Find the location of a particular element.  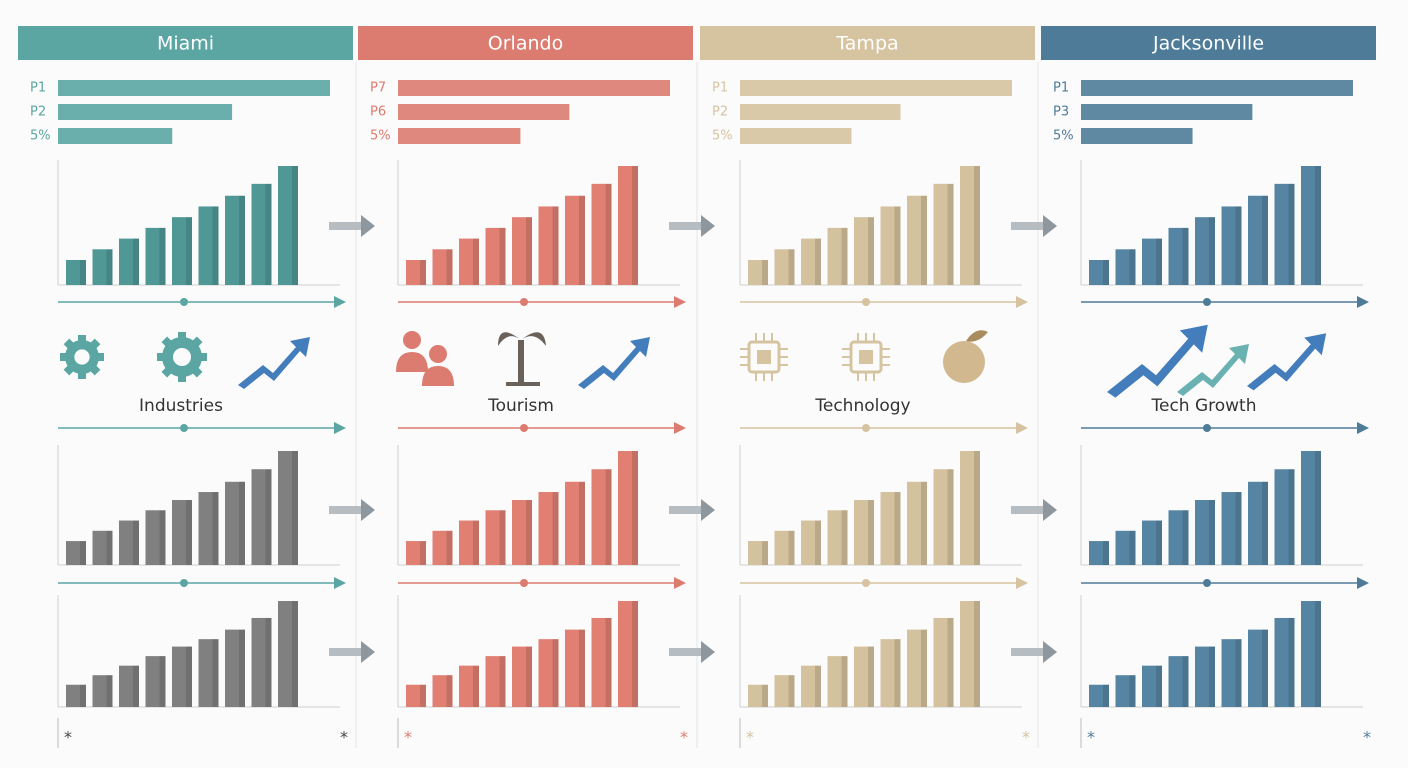

column-title: Tampa is located at coordinates (866, 44).